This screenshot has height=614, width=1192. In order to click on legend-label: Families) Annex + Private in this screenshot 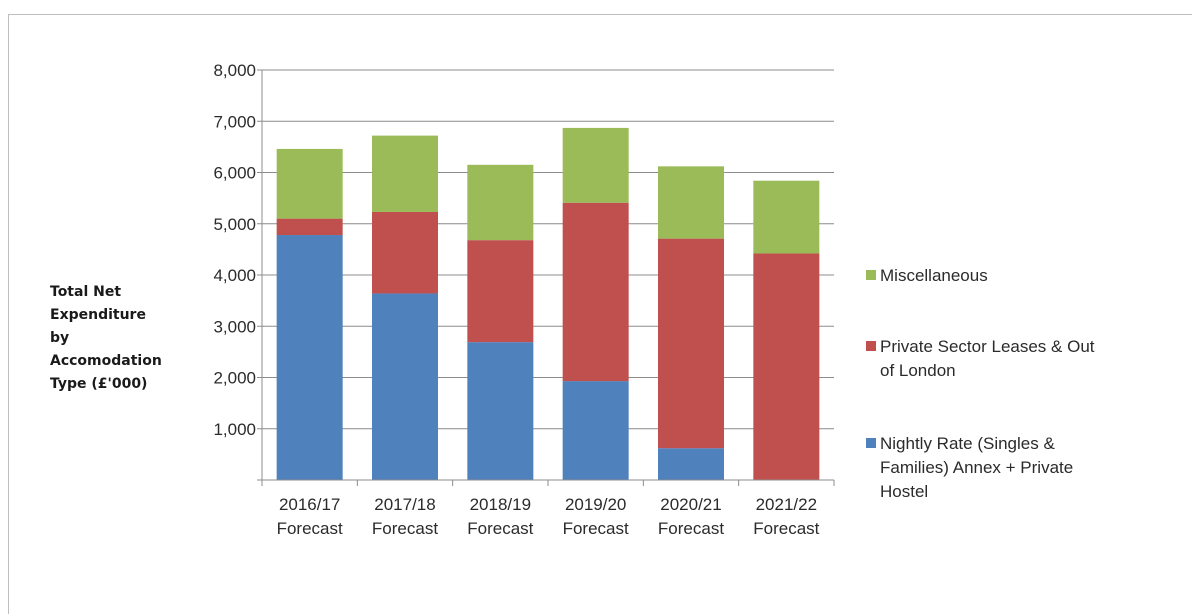, I will do `click(976, 467)`.